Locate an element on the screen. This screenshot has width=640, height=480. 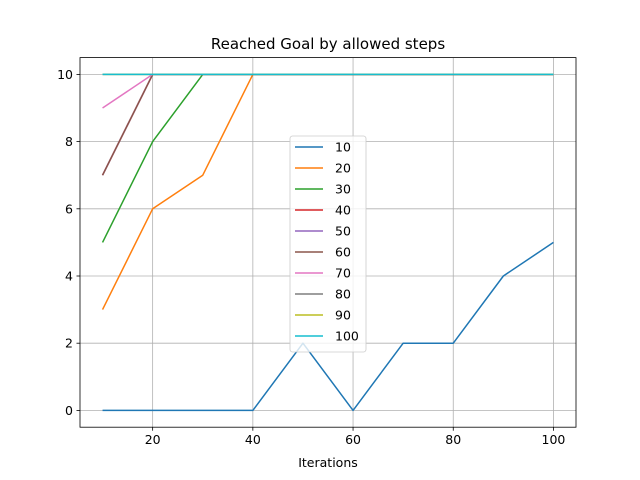
y-tick-label: 10 is located at coordinates (65, 74).